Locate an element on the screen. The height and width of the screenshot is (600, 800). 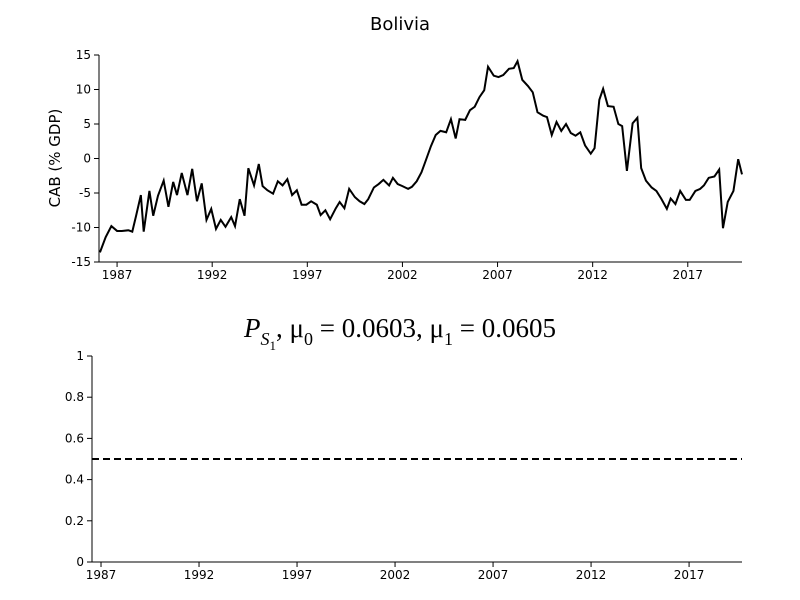
chart-title: PS1, μ0 = 0.0603, μ1 = 0.0605 is located at coordinates (399, 333).